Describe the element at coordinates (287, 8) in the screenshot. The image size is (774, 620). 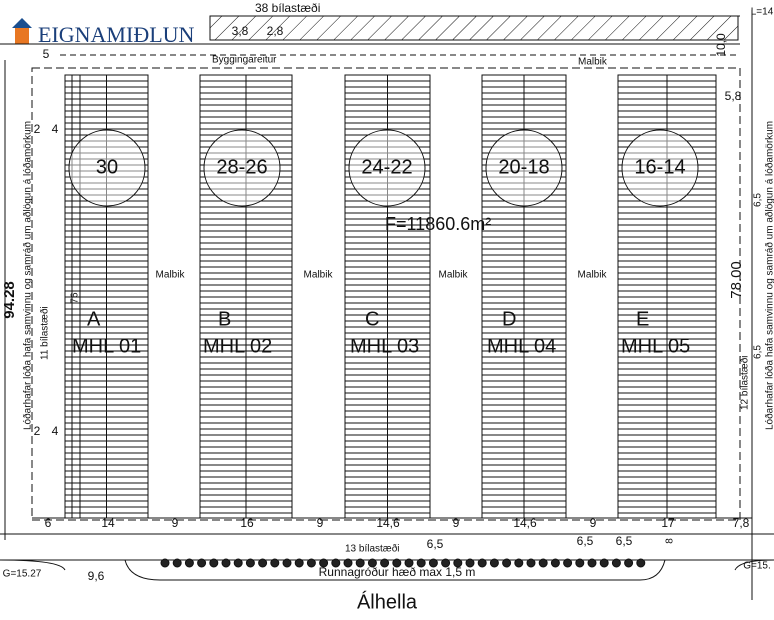
I see `label: 38 bílastæði` at that location.